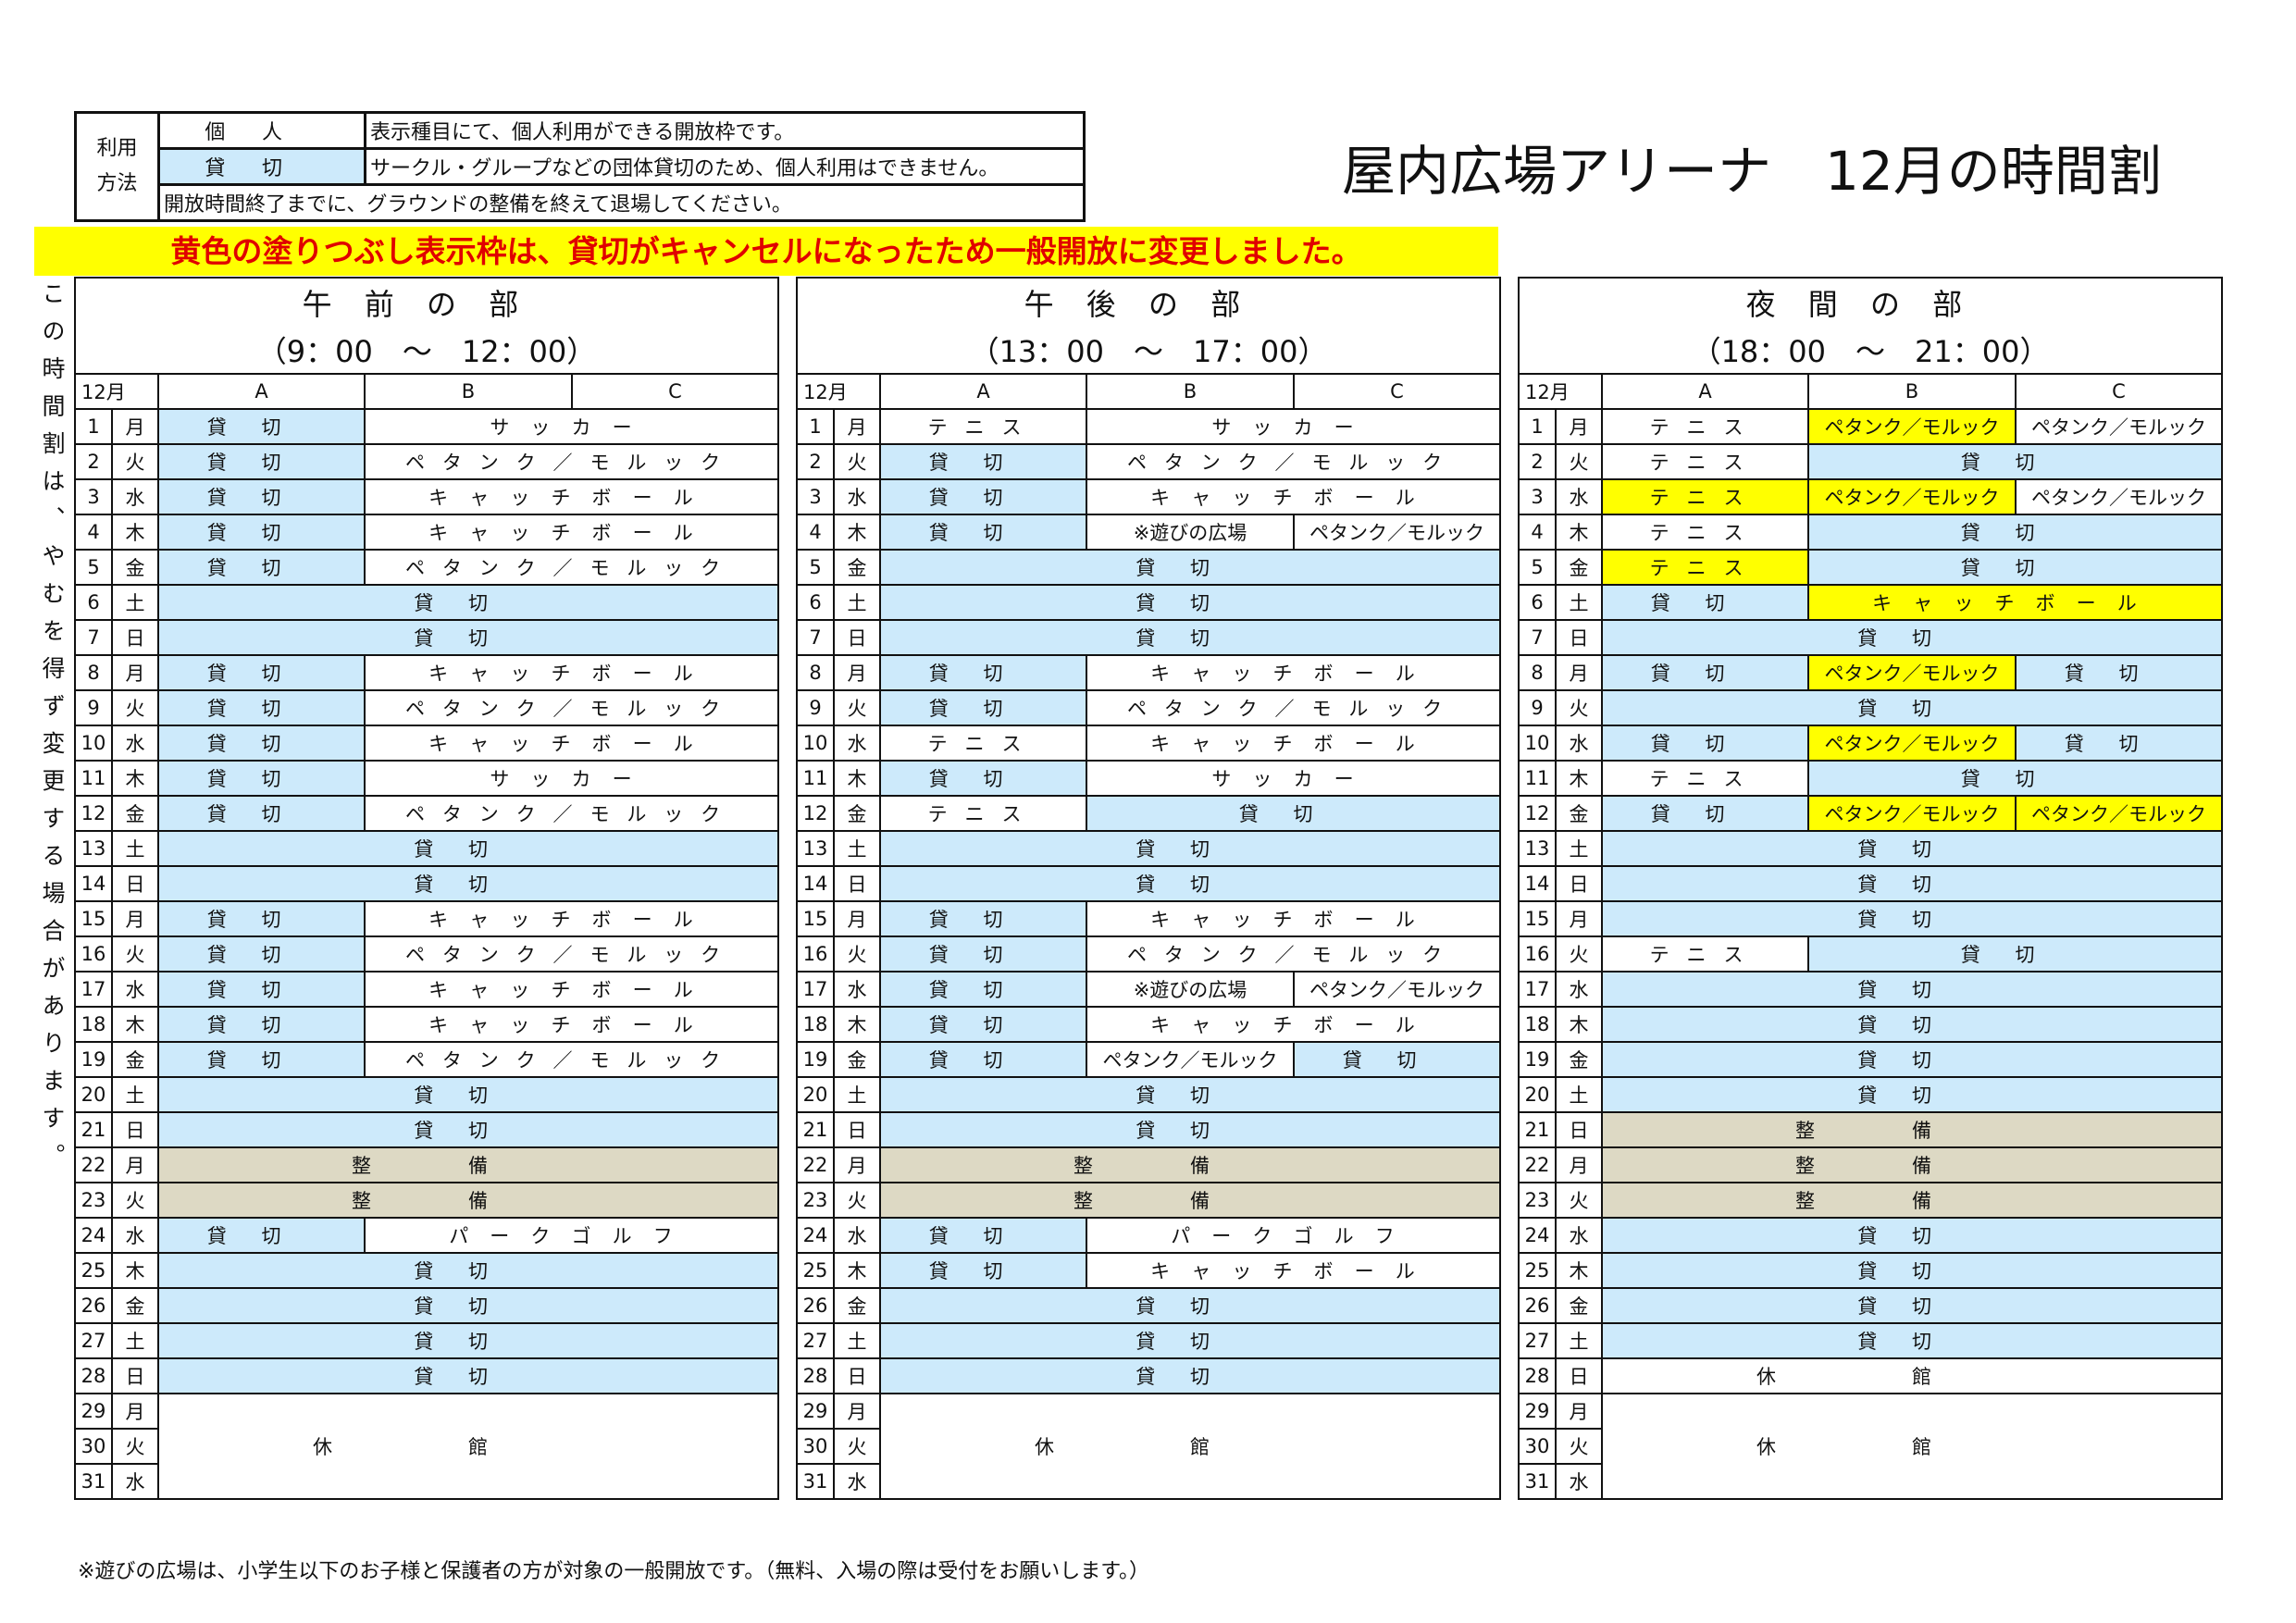 The height and width of the screenshot is (1623, 2296). What do you see at coordinates (94, 918) in the screenshot?
I see `day-number: 15` at bounding box center [94, 918].